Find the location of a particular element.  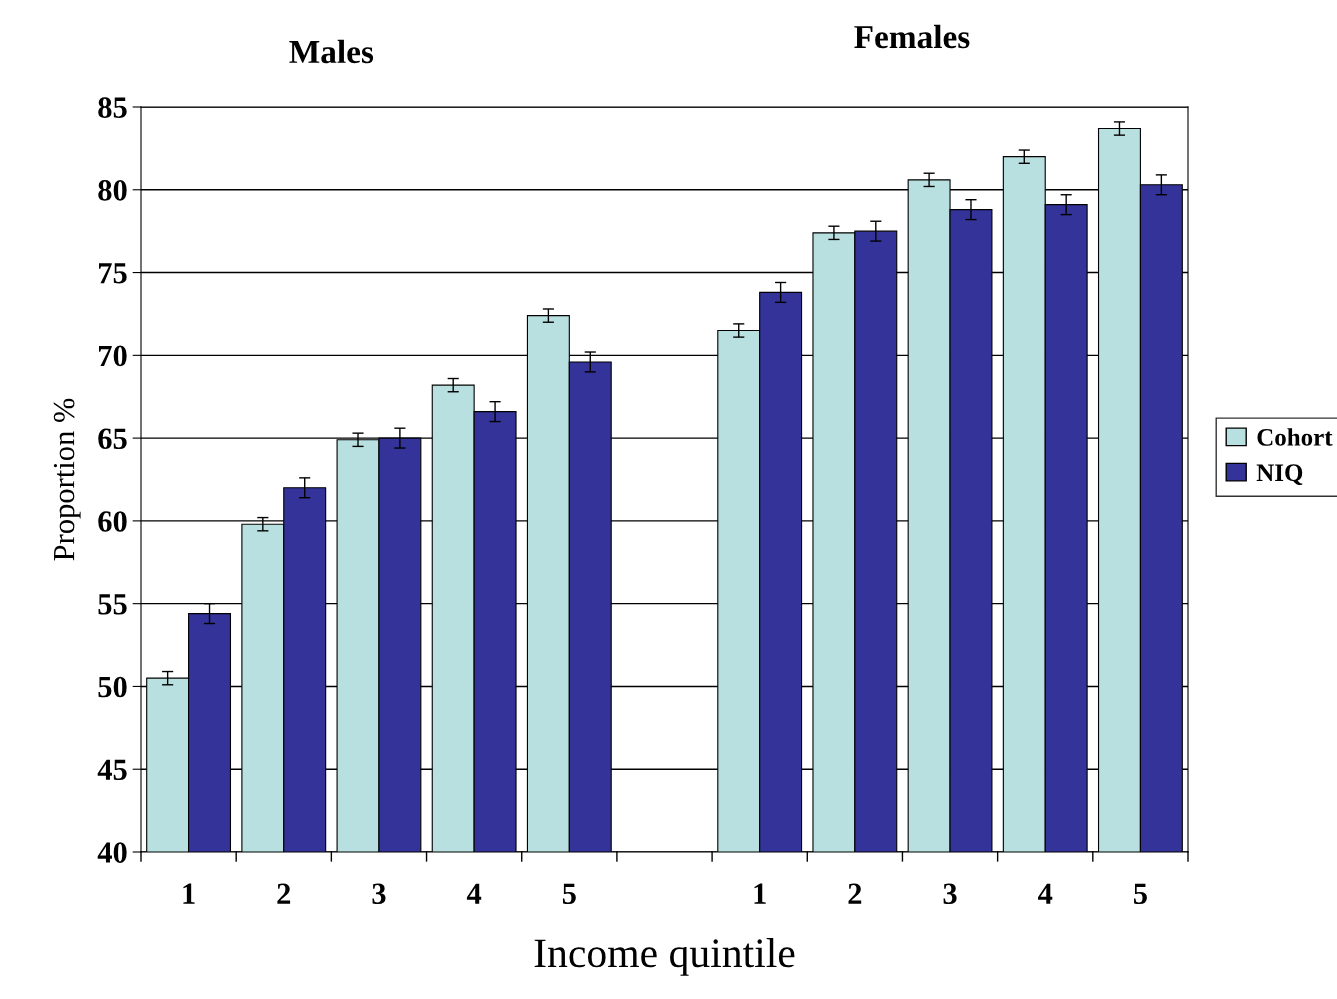

text: Females is located at coordinates (912, 36).